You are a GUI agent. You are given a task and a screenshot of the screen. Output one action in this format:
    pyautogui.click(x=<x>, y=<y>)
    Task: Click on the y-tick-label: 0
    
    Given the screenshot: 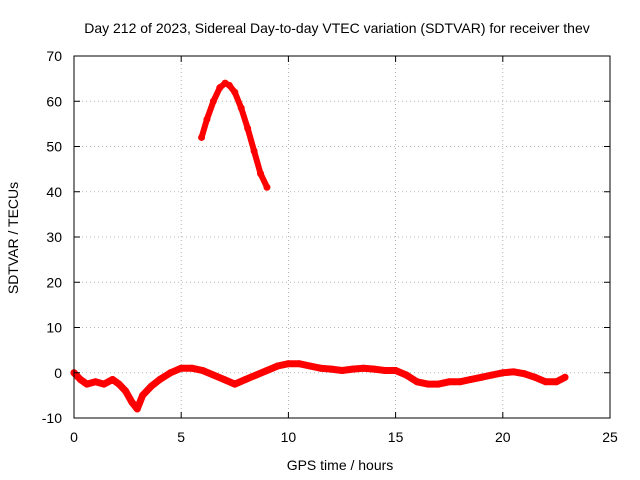 What is the action you would take?
    pyautogui.click(x=58, y=373)
    